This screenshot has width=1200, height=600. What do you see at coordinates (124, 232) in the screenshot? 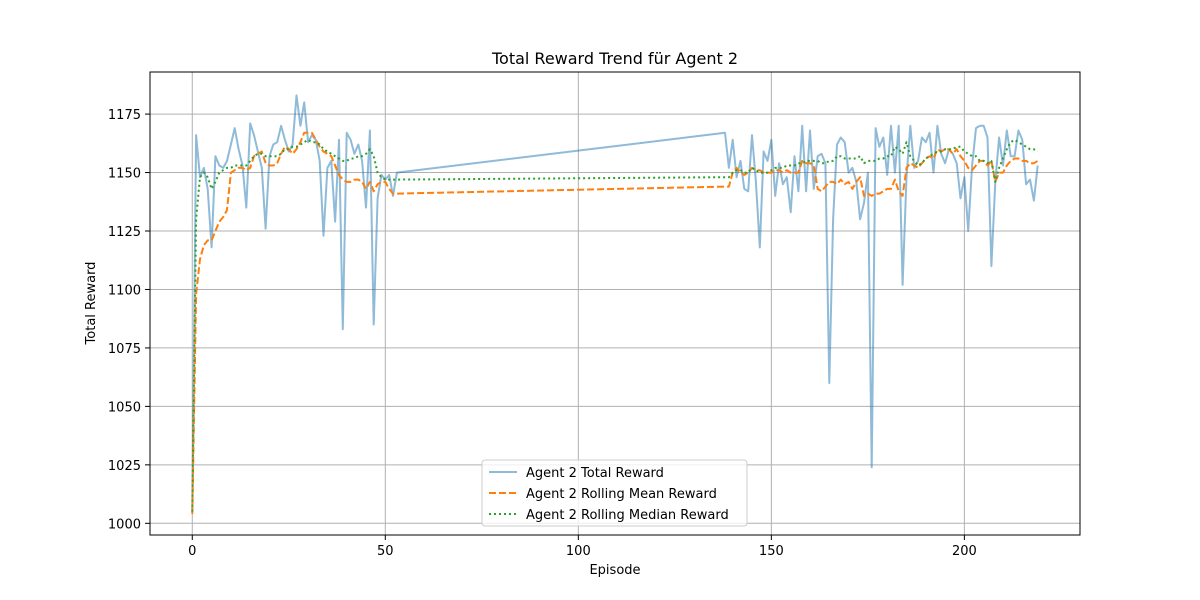
I see `y-tick-label: 1125` at bounding box center [124, 232].